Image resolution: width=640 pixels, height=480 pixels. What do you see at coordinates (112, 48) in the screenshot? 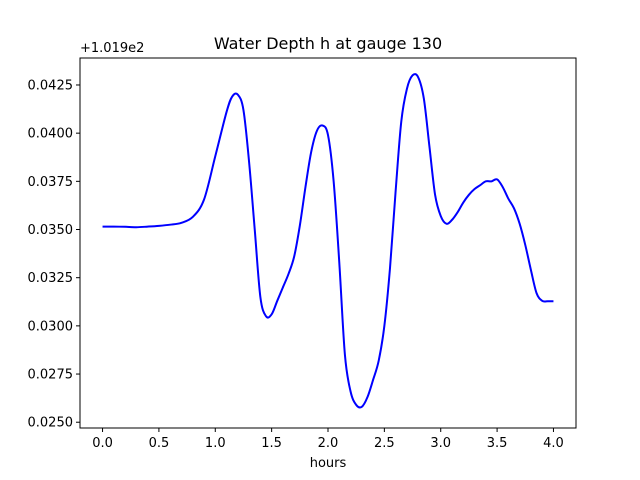
I see `y-offset-label: +1.019e2` at bounding box center [112, 48].